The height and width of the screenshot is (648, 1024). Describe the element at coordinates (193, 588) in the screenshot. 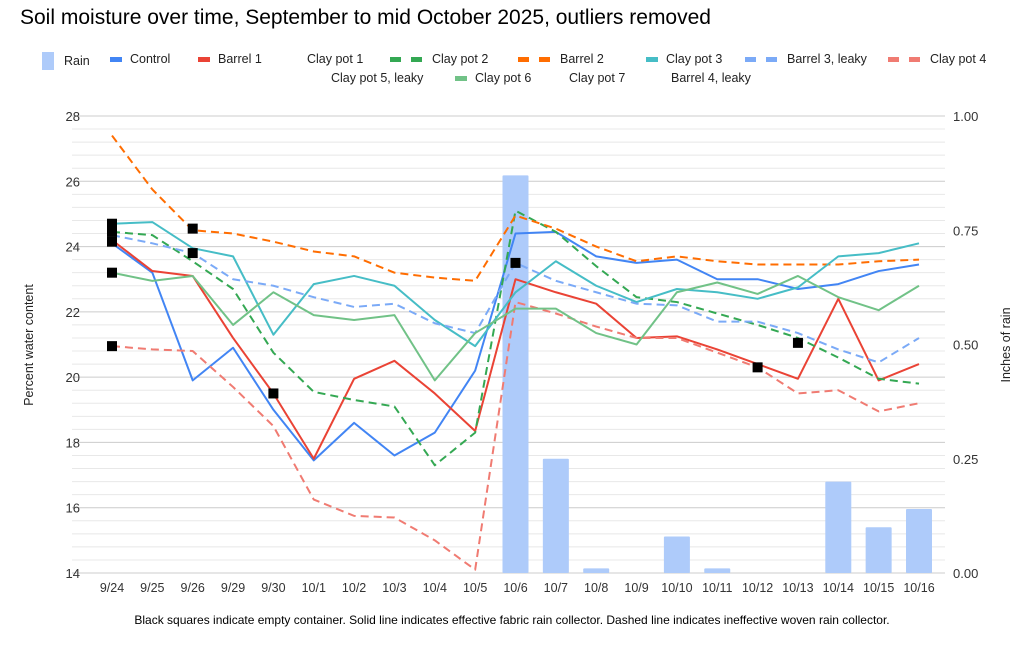

I see `x-tick-label: 9/26` at that location.